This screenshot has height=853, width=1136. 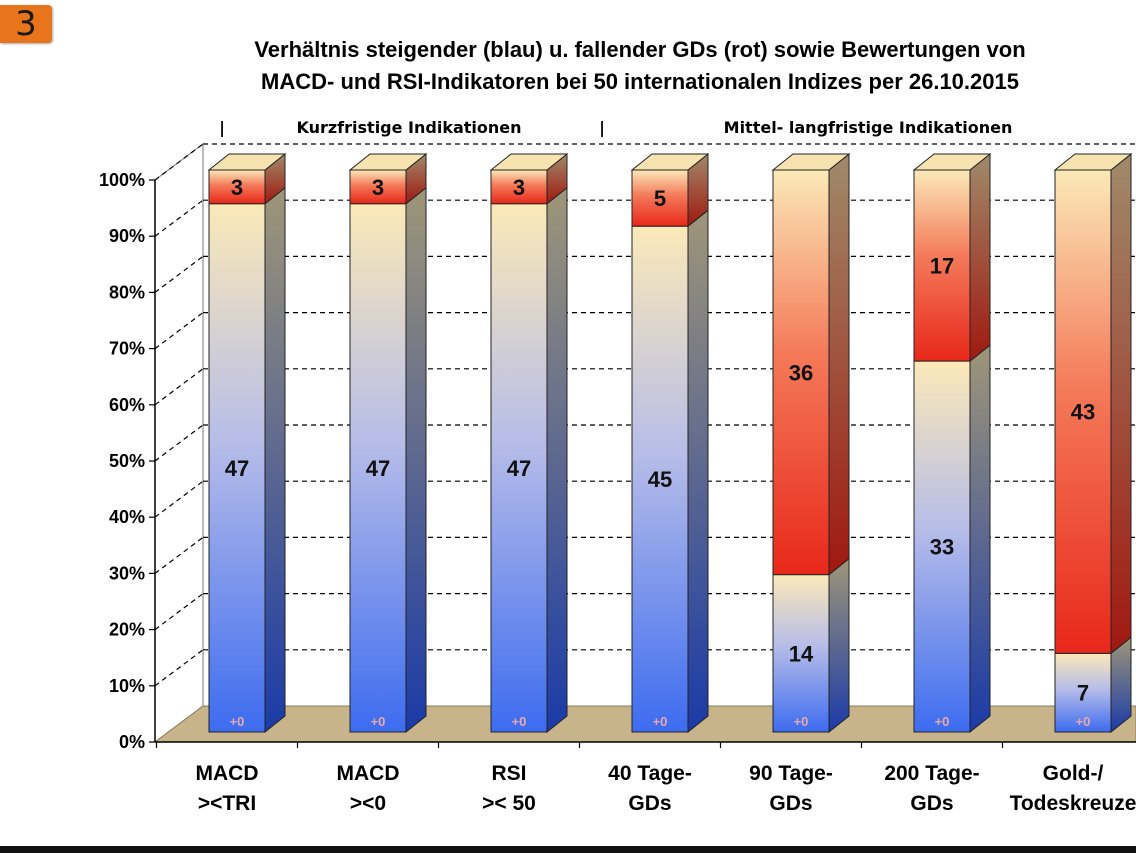 What do you see at coordinates (942, 547) in the screenshot?
I see `data-label-rising: 33` at bounding box center [942, 547].